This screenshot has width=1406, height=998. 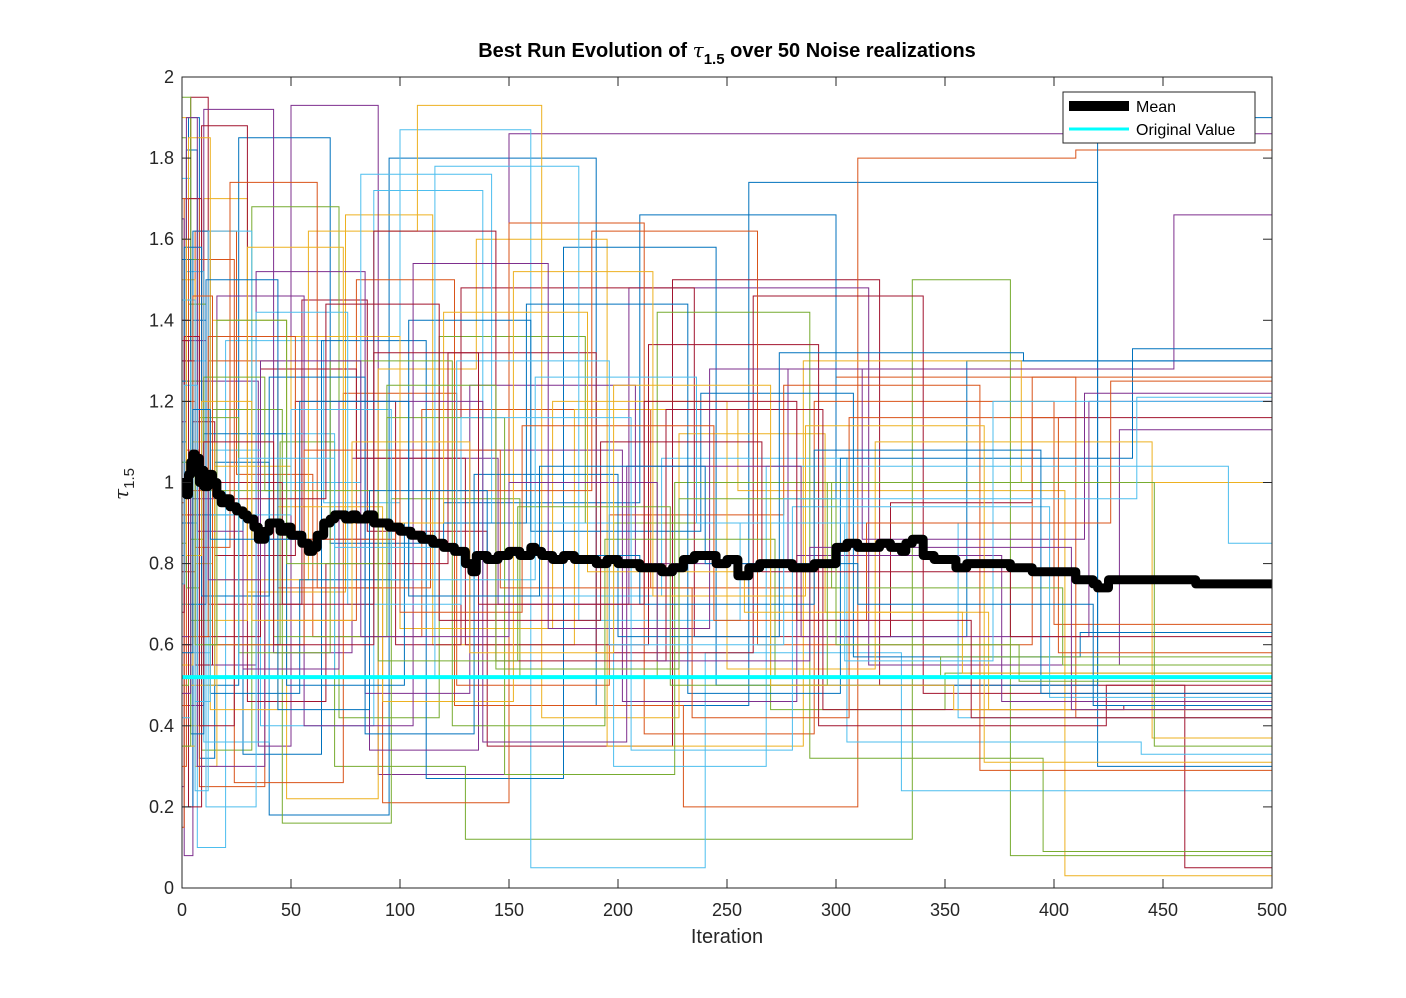 What do you see at coordinates (1272, 910) in the screenshot?
I see `x-tick-label-500: 500` at bounding box center [1272, 910].